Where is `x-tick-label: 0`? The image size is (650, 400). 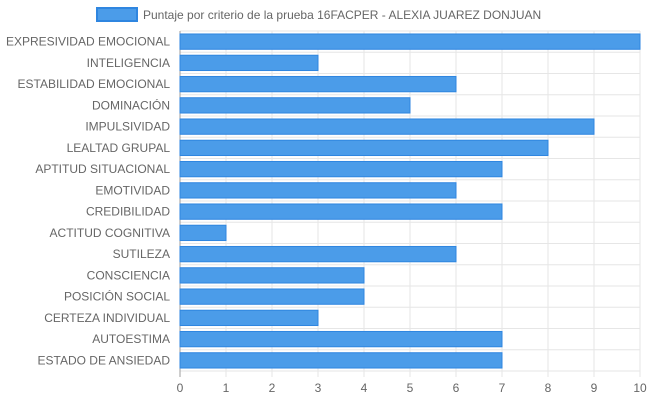
x-tick-label: 0 is located at coordinates (180, 388).